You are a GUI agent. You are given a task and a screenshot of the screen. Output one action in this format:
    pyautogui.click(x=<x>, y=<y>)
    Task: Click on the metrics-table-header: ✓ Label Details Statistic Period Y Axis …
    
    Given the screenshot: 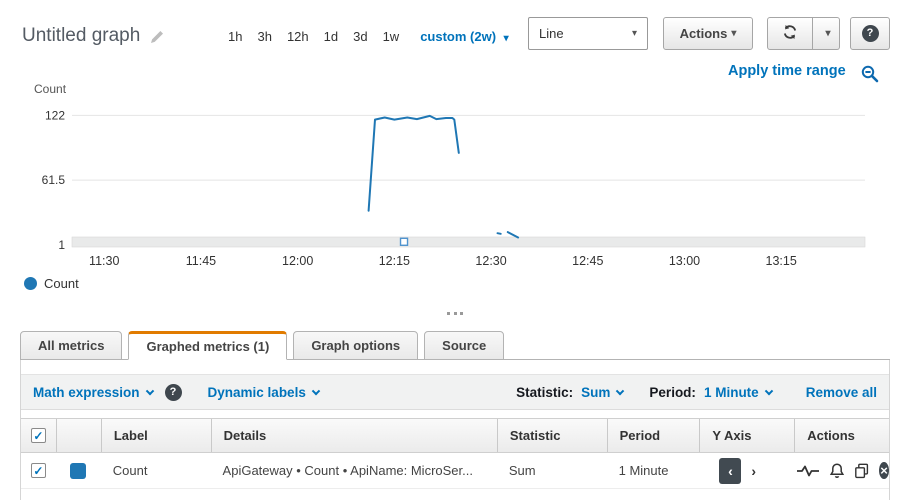 What is the action you would take?
    pyautogui.click(x=455, y=435)
    